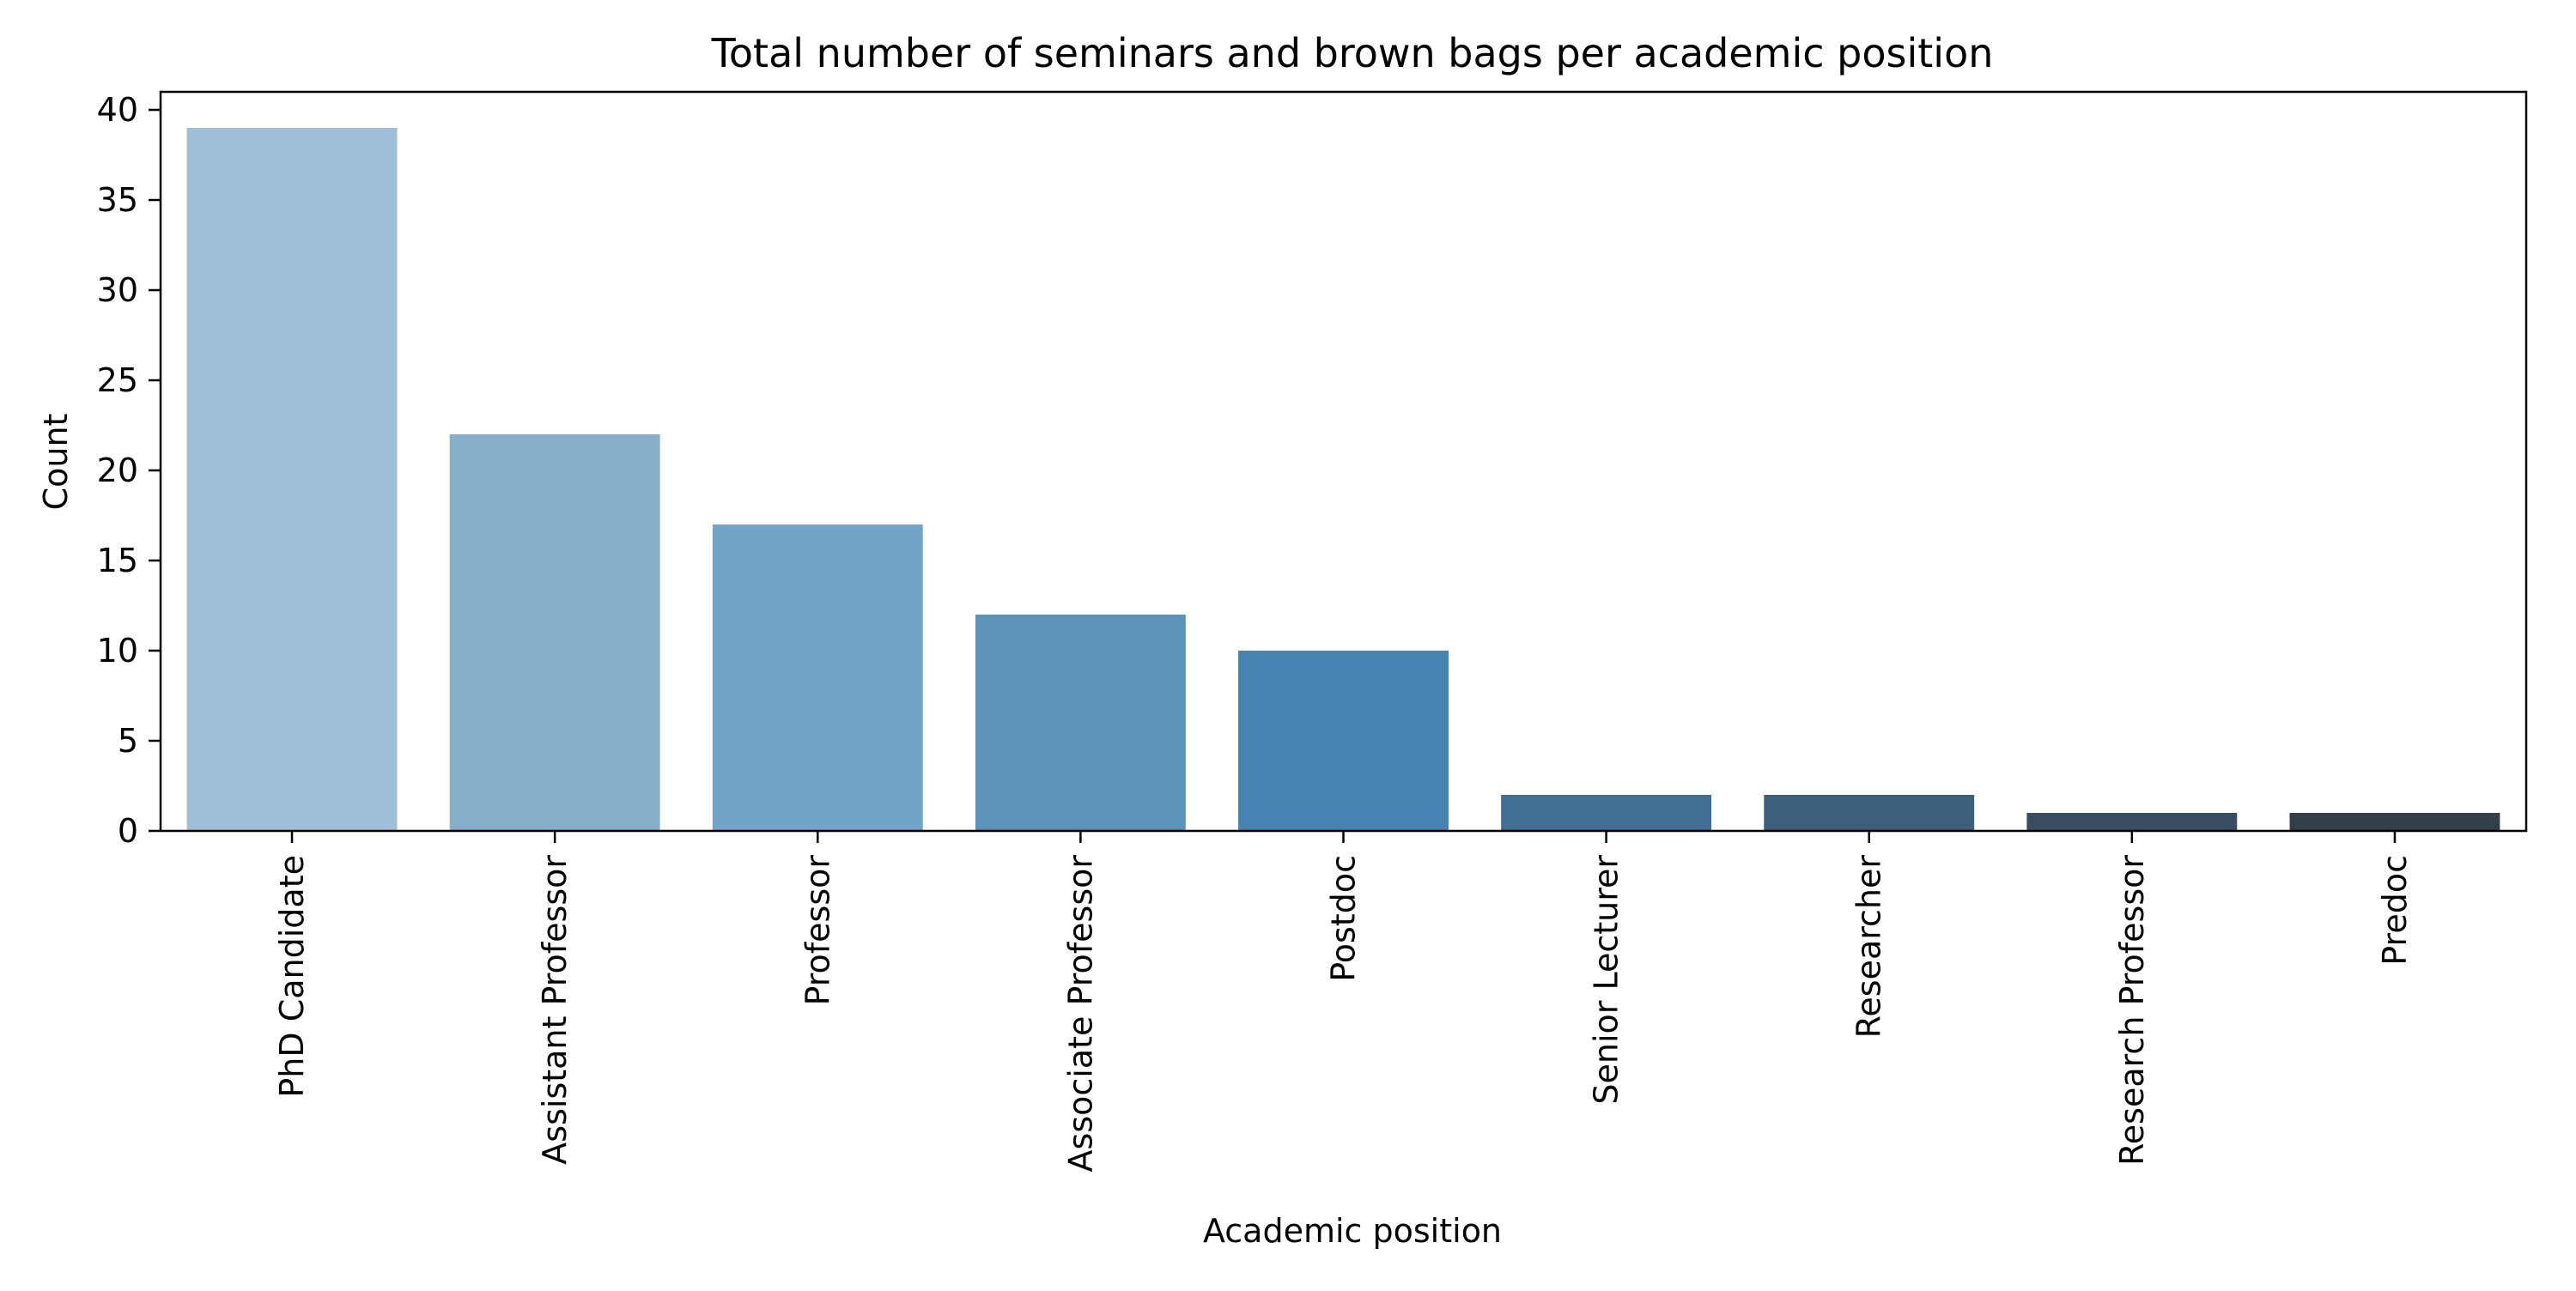  I want to click on bar-predoc, so click(2394, 822).